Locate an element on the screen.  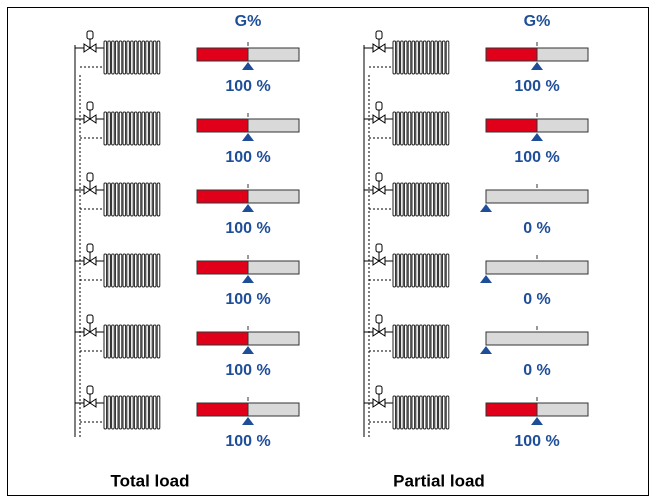
caption: Total load is located at coordinates (149, 480).